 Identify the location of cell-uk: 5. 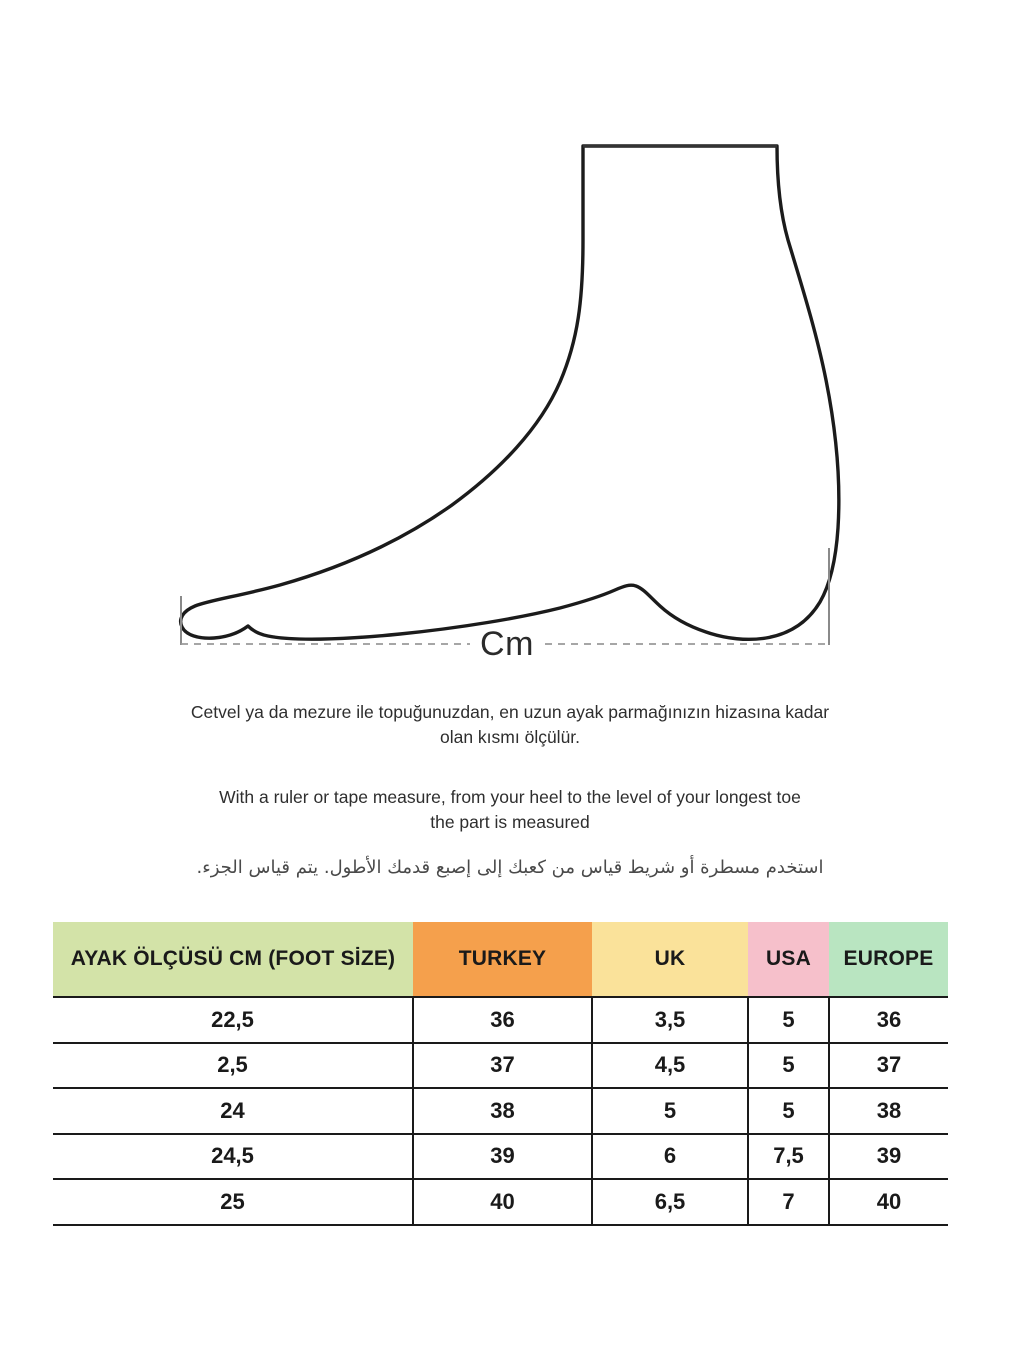
(670, 1111).